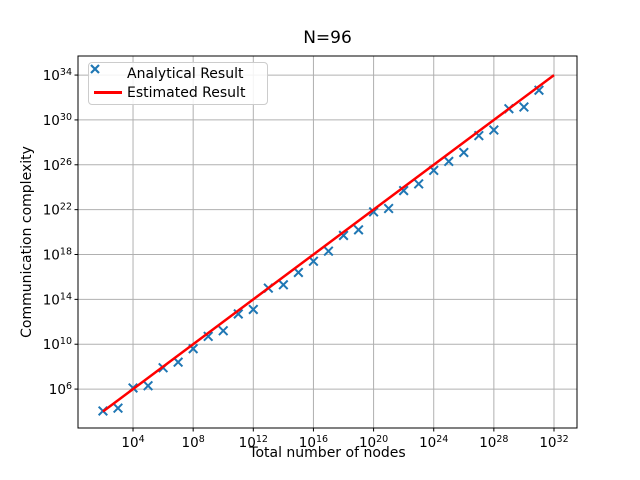  I want to click on y-tick-label: 1018, so click(57, 255).